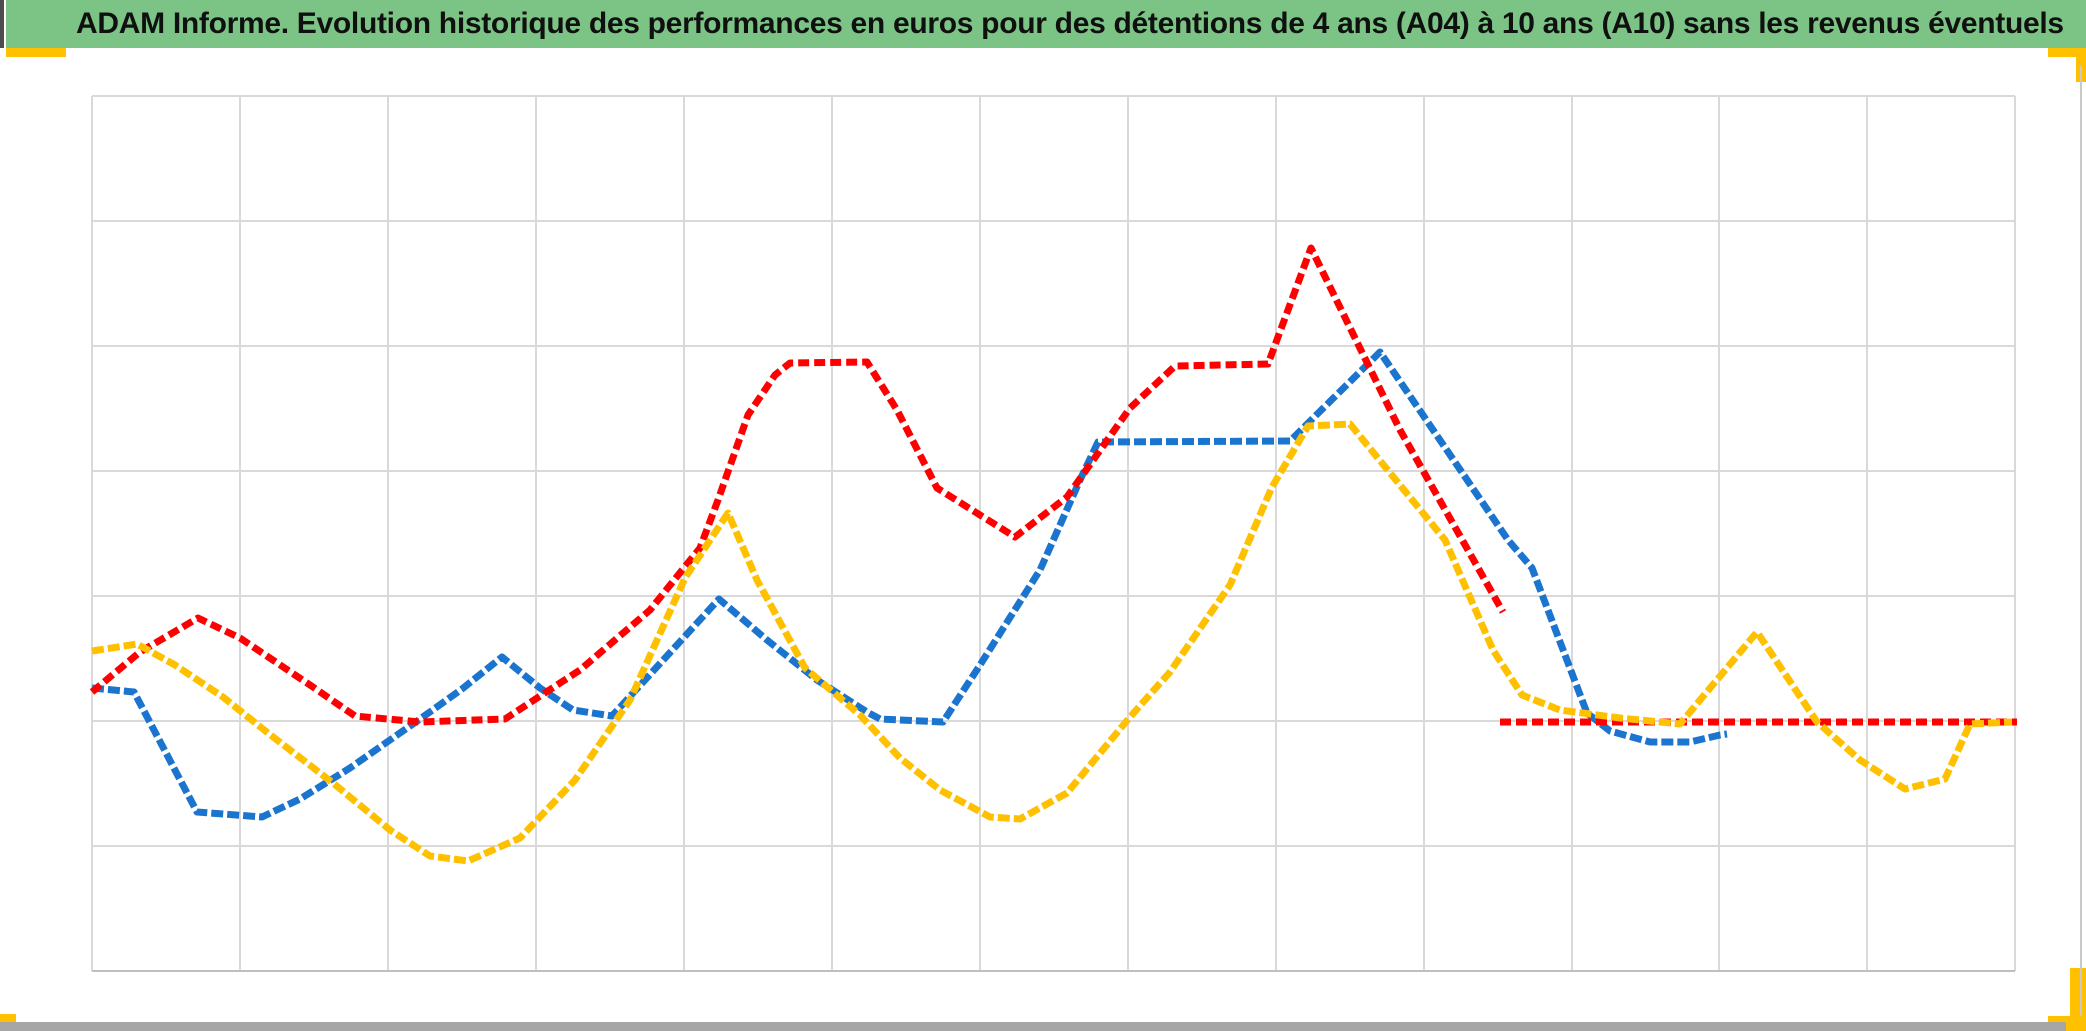  Describe the element at coordinates (2081, 65) in the screenshot. I see `corner-marker-top-right-vertical` at that location.